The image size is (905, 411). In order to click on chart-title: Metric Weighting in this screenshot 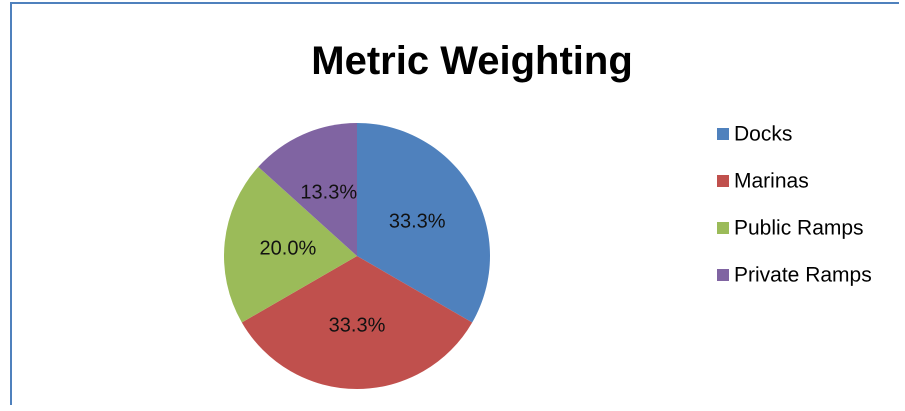, I will do `click(472, 61)`.